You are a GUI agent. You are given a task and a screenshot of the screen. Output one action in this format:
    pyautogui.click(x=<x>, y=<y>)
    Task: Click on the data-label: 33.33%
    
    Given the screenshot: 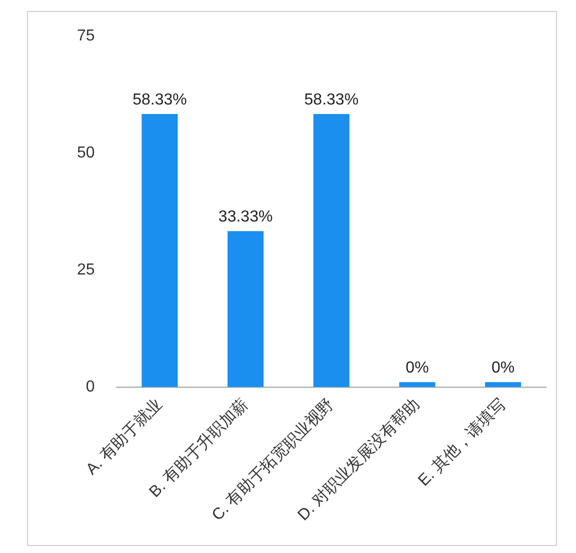 What is the action you would take?
    pyautogui.click(x=245, y=217)
    